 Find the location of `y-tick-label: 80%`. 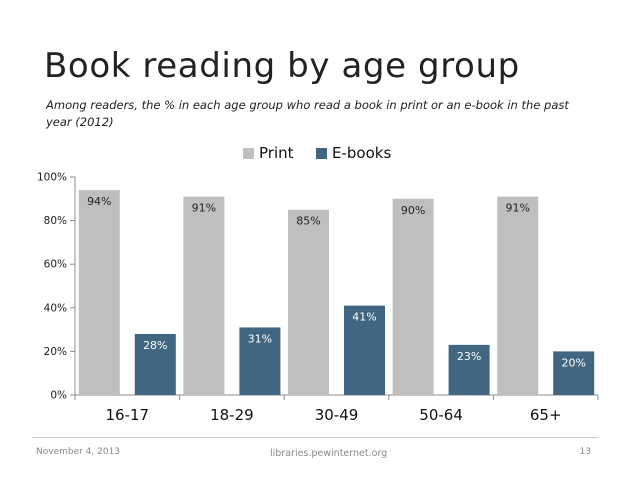

y-tick-label: 80% is located at coordinates (55, 221).